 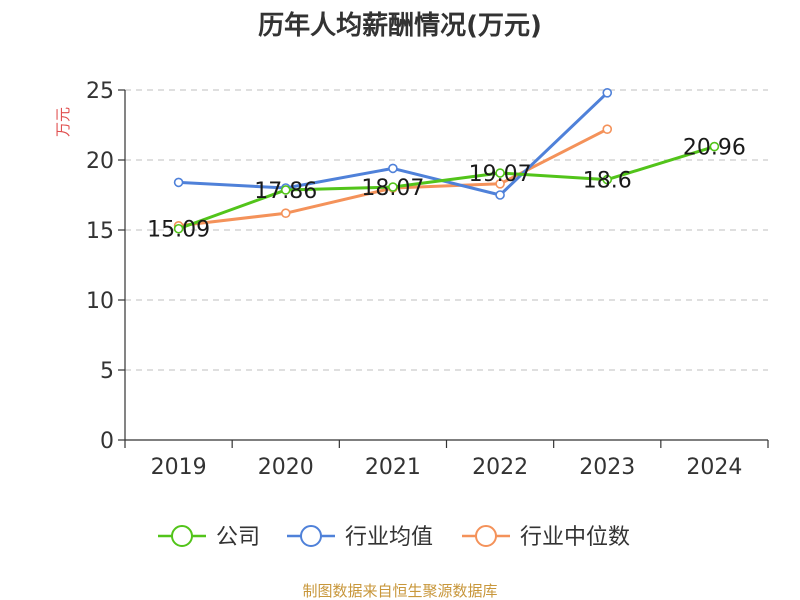 I want to click on x-tick-label-2024: 2024, so click(x=714, y=467).